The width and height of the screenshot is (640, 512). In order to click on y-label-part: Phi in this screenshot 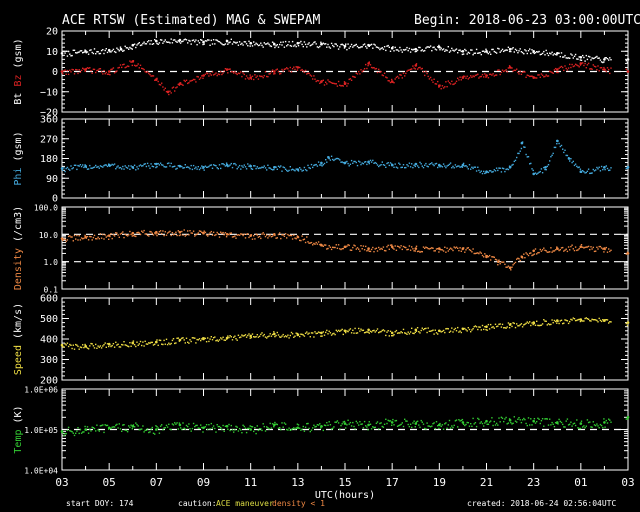, I will do `click(18, 177)`.